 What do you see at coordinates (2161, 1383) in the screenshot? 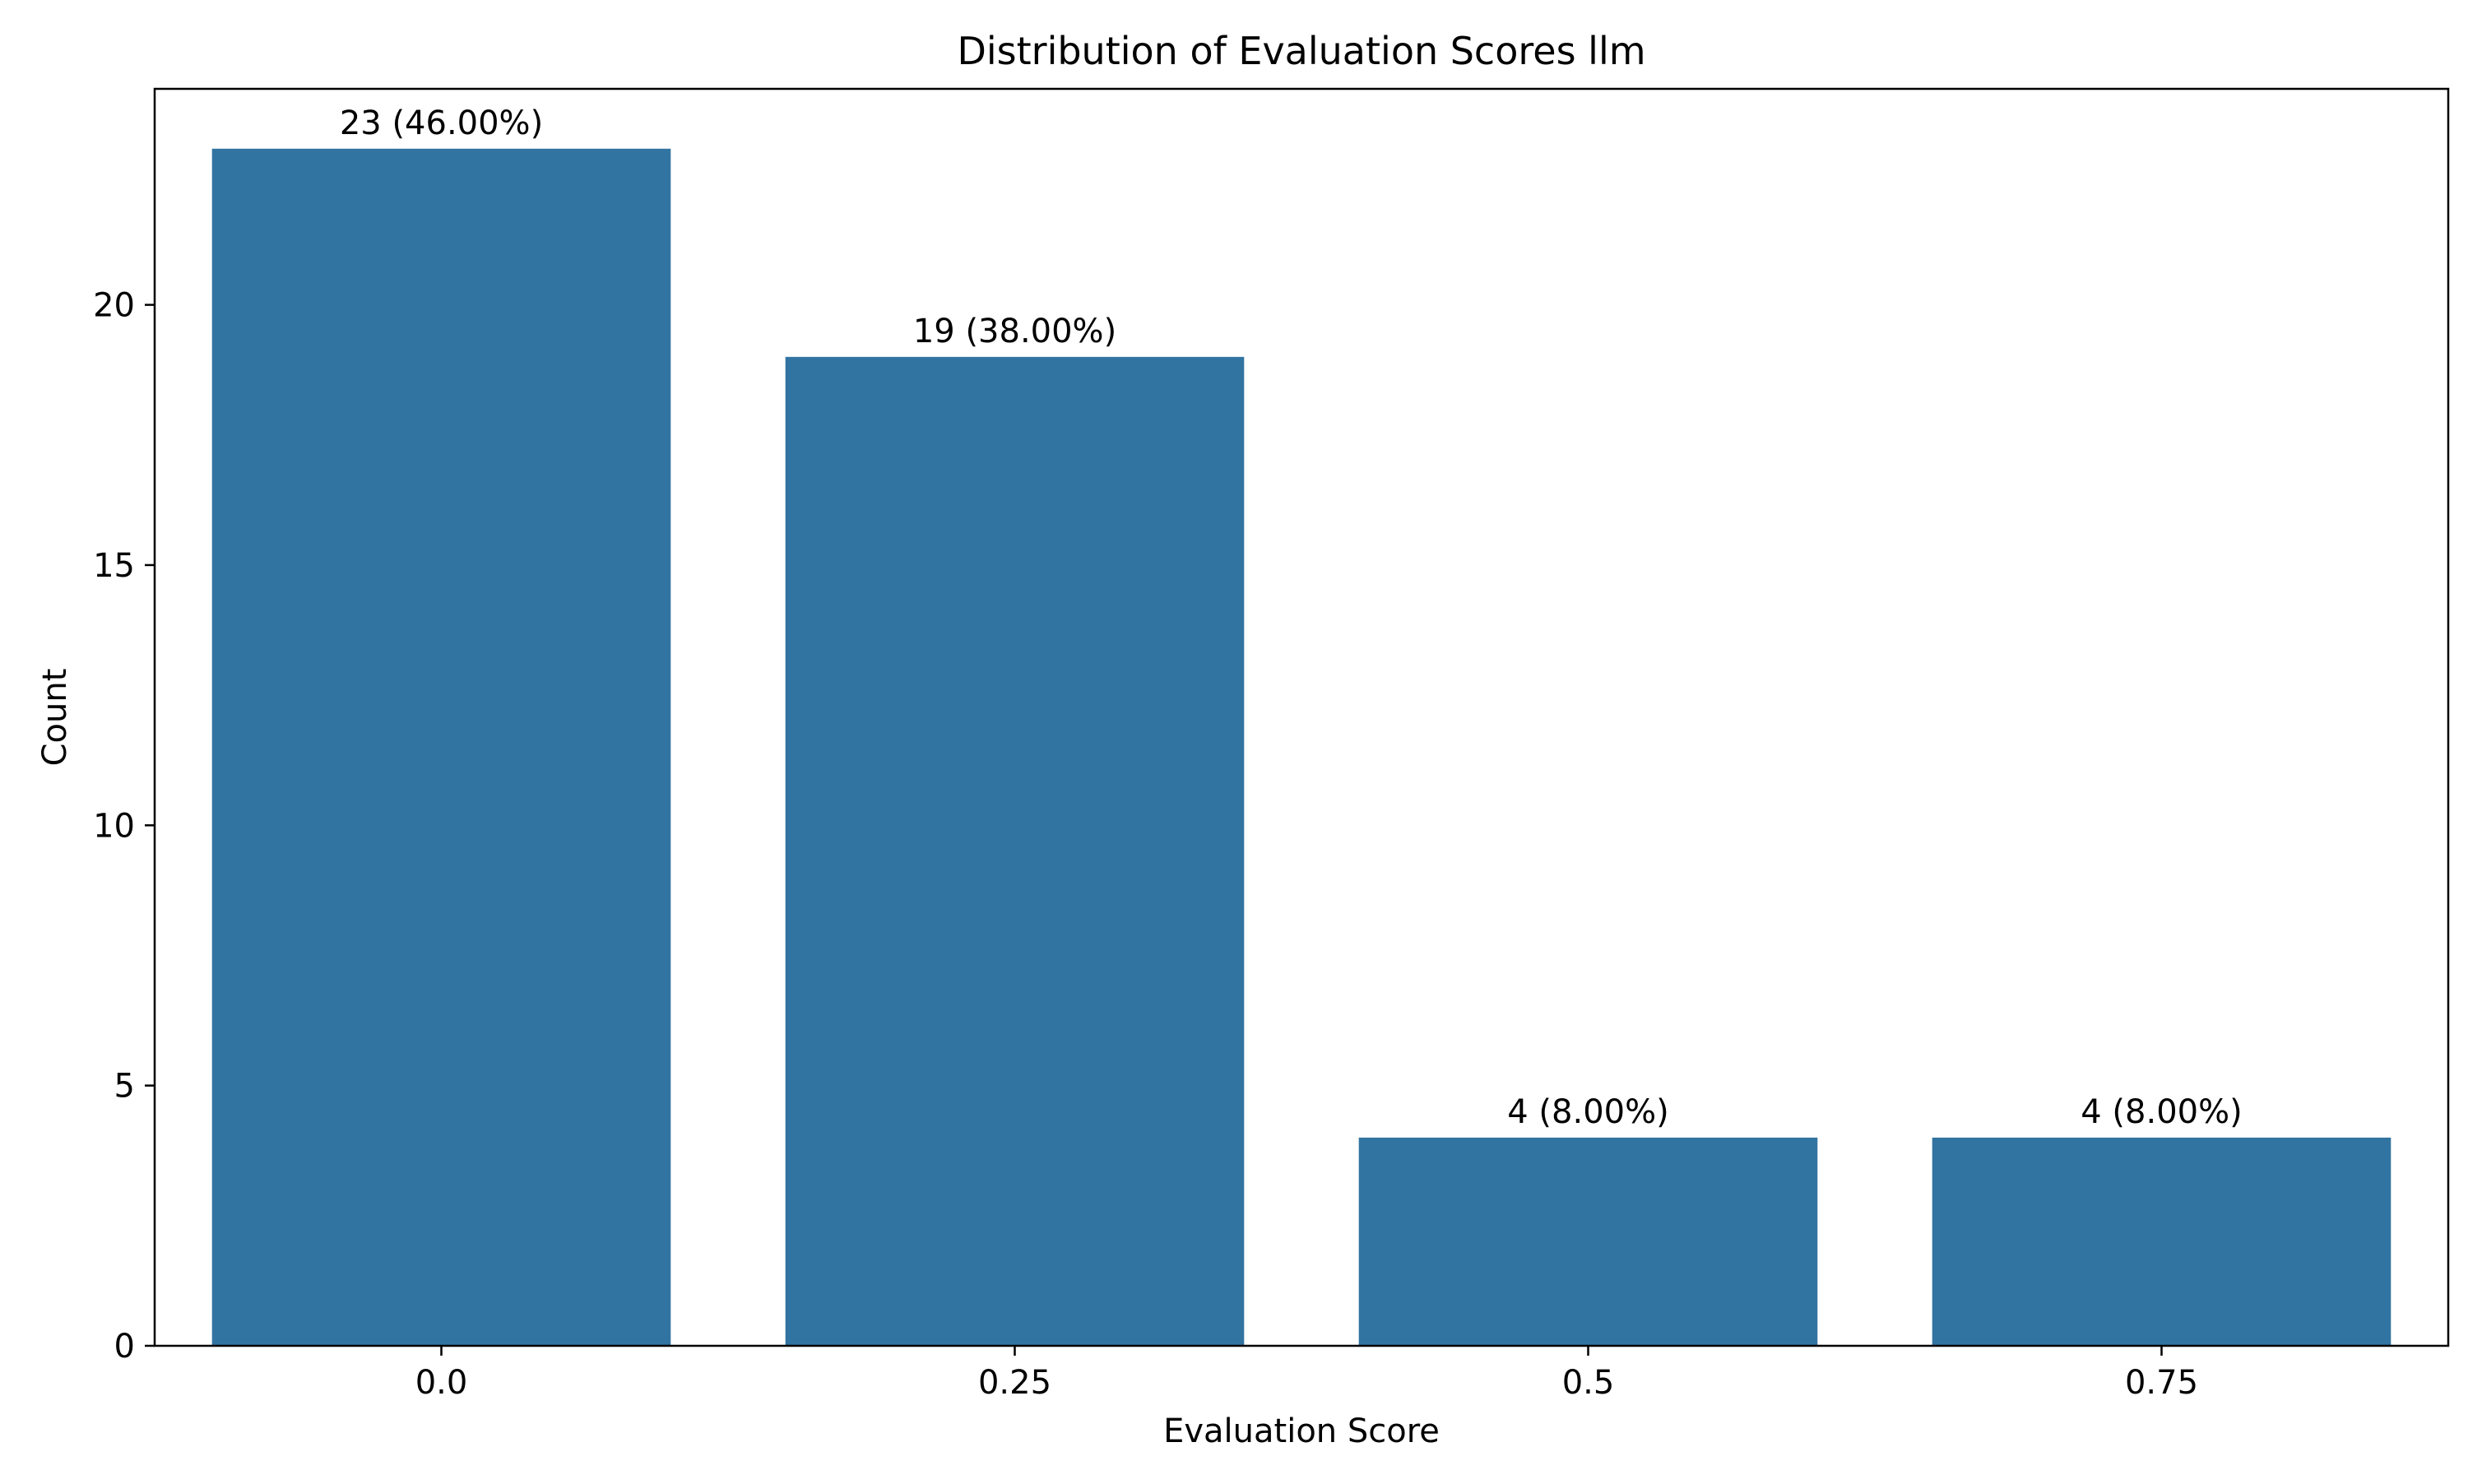
I see `x-tick-label: 0.75` at bounding box center [2161, 1383].